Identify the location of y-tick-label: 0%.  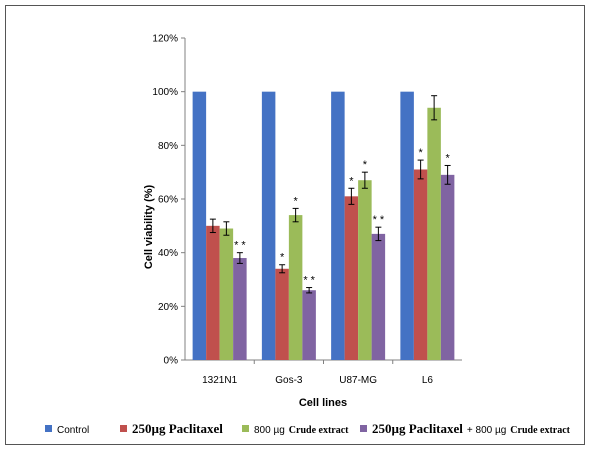
(171, 361).